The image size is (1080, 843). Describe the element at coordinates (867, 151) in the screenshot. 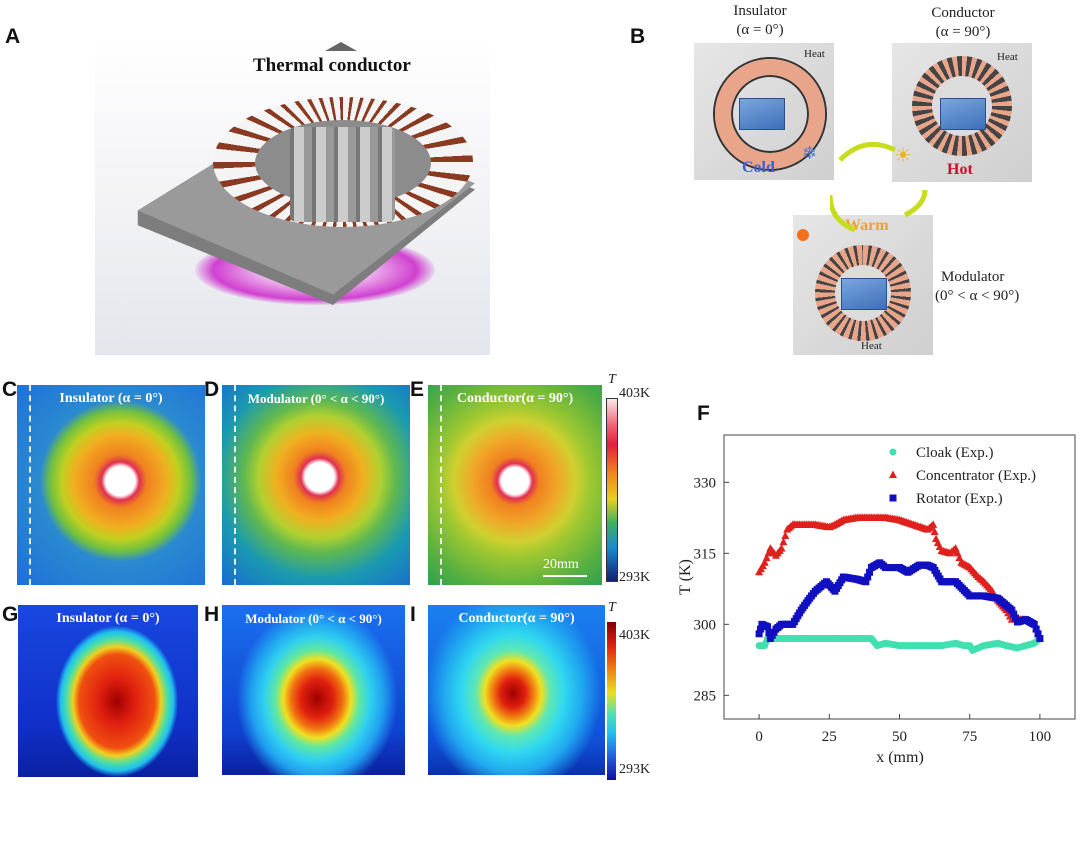

I see `arrow-insulator-to-conductor-icon` at that location.